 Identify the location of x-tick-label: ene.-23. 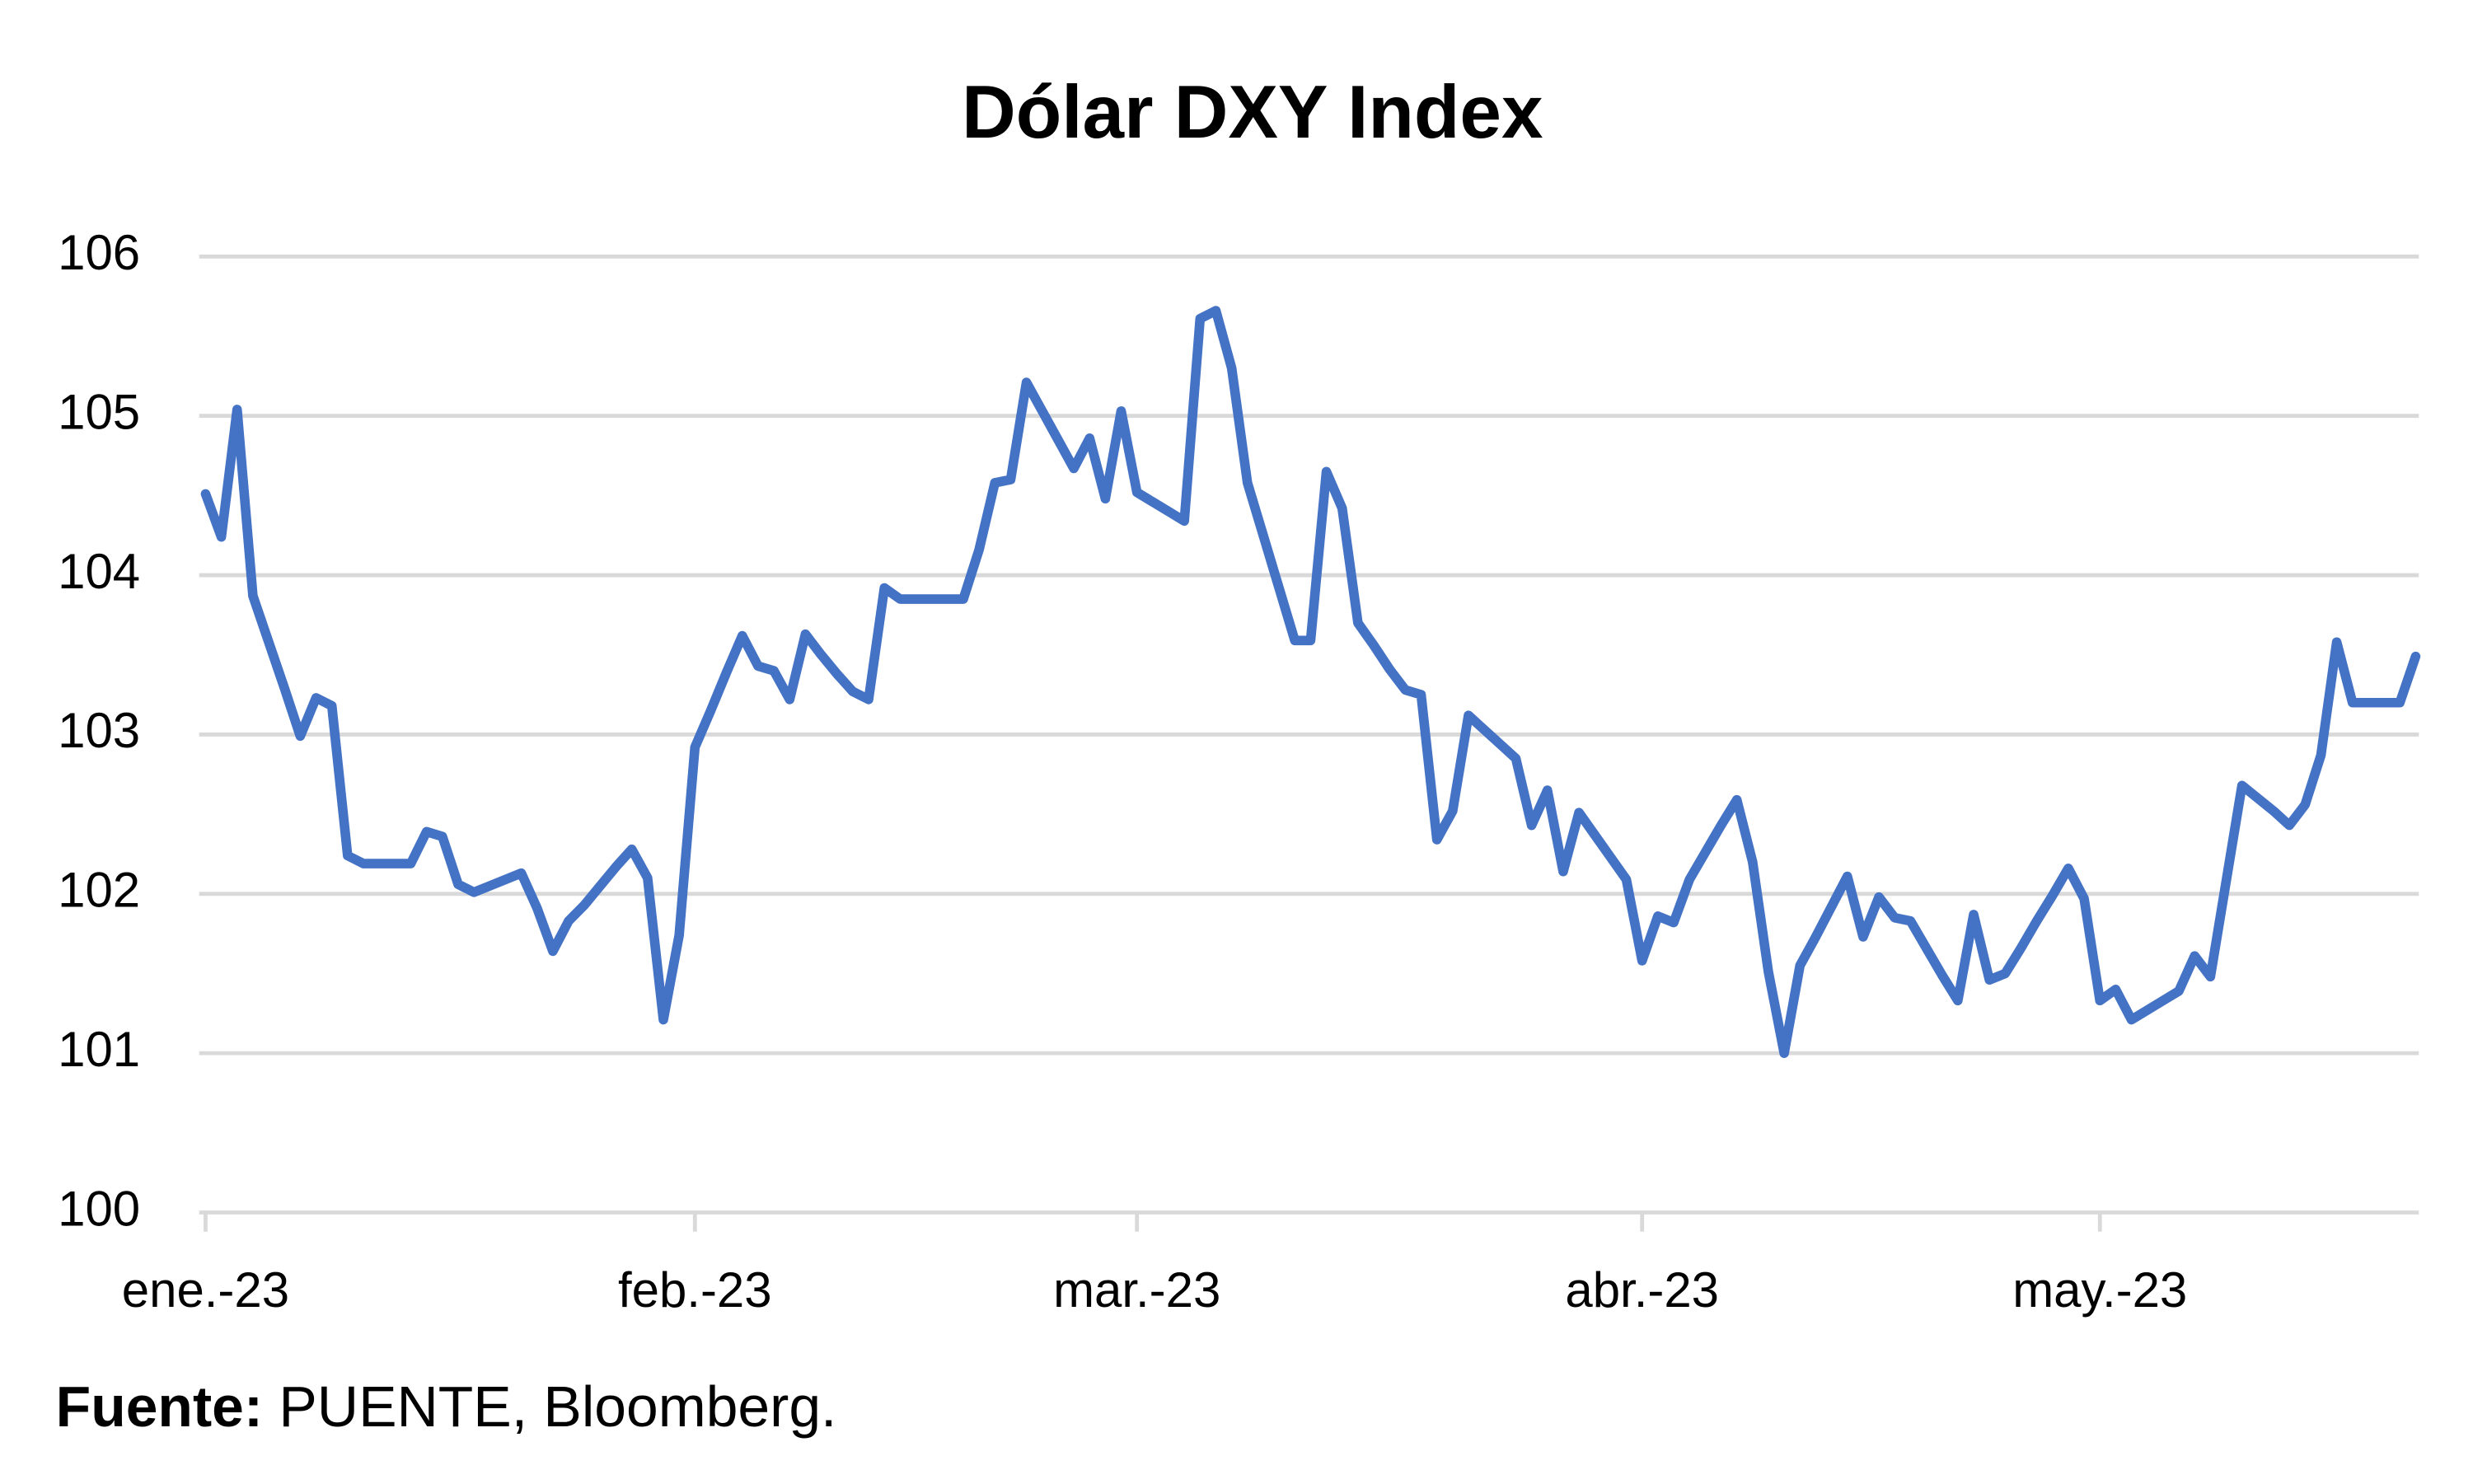
(205, 1290).